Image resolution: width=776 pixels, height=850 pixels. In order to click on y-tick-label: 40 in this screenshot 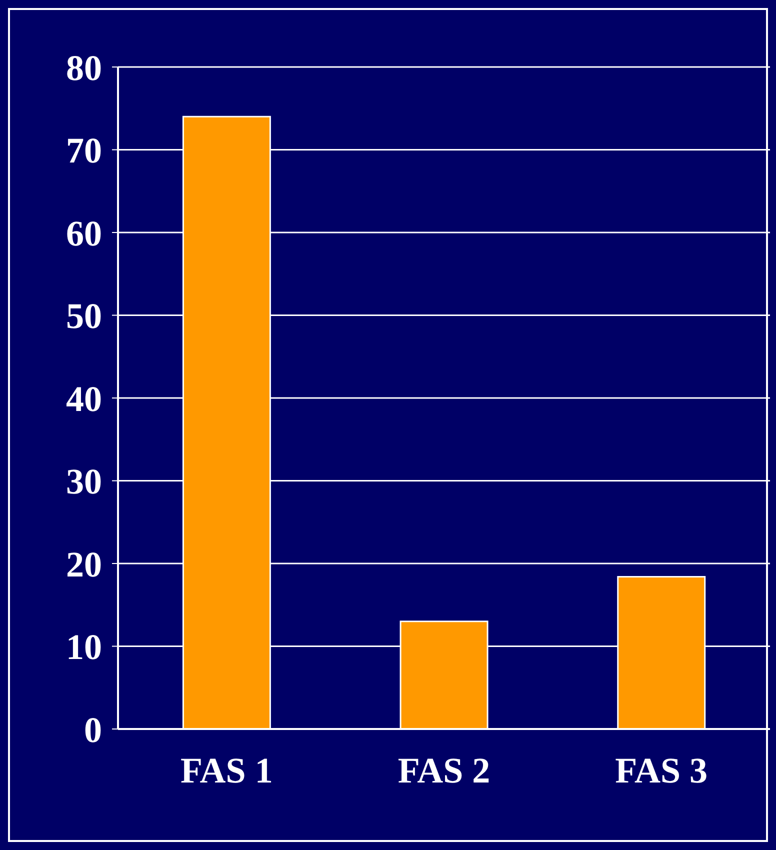, I will do `click(84, 398)`.